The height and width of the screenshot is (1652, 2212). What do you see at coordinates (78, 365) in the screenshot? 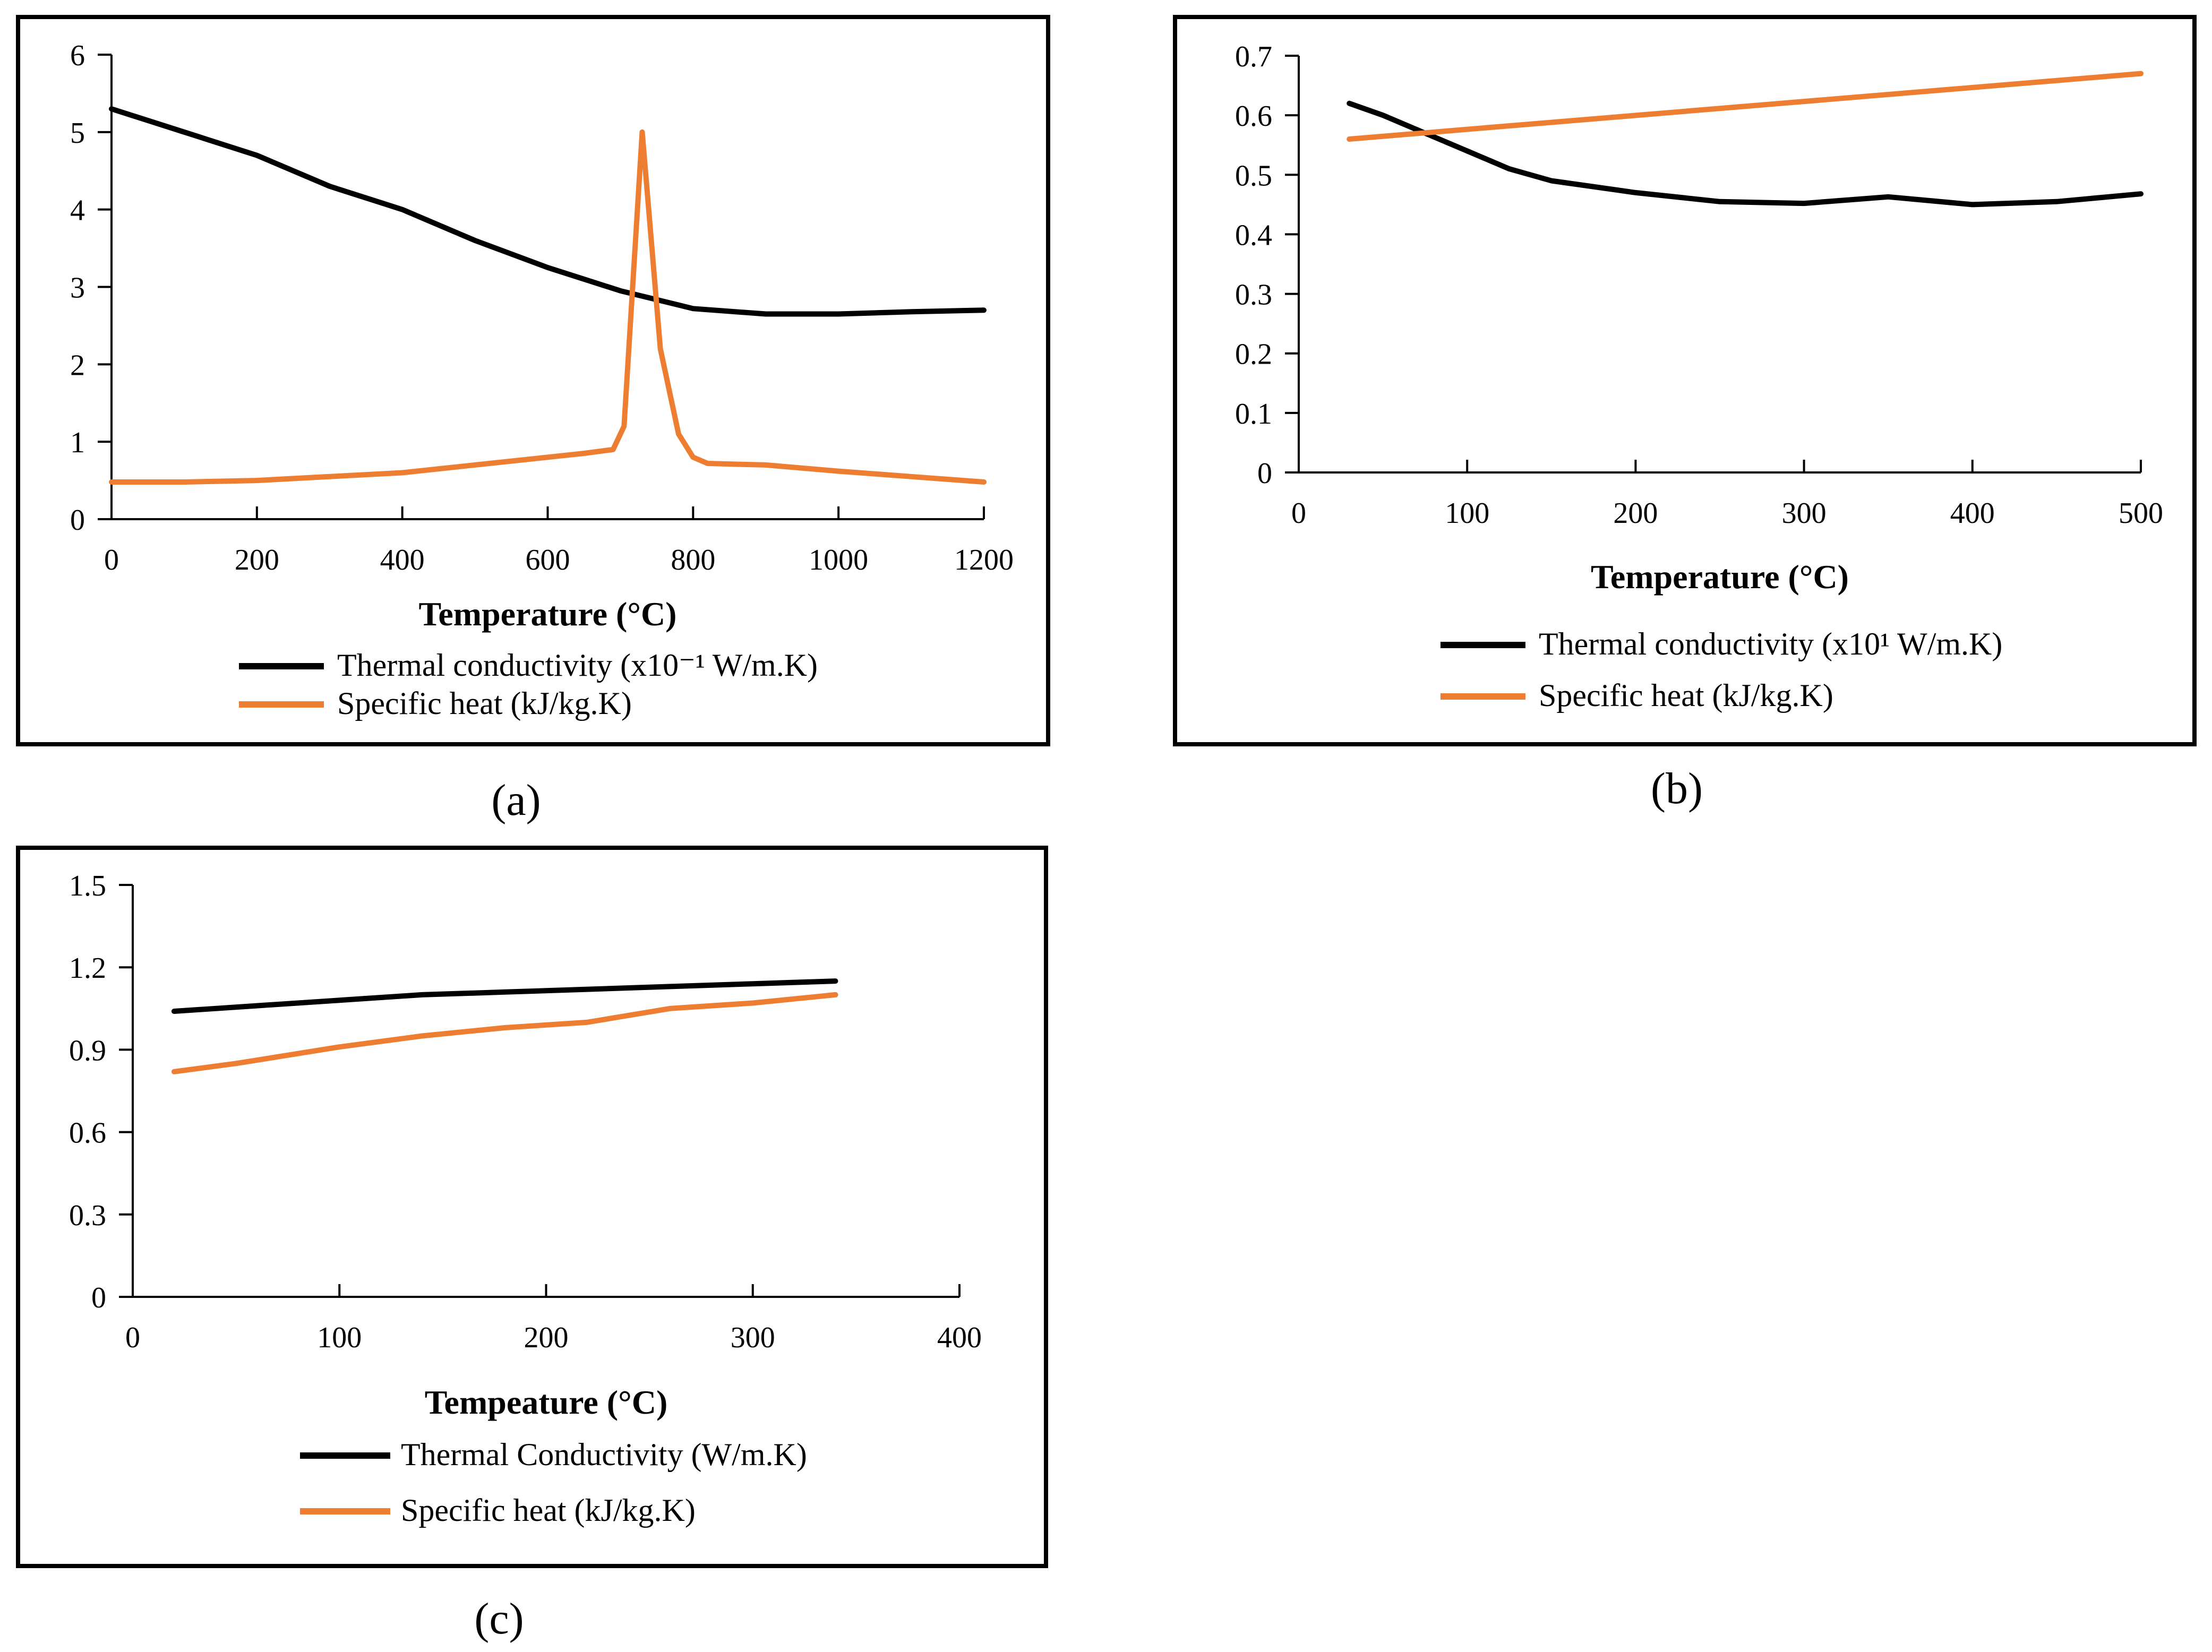
I see `y-tick-label: 2` at bounding box center [78, 365].